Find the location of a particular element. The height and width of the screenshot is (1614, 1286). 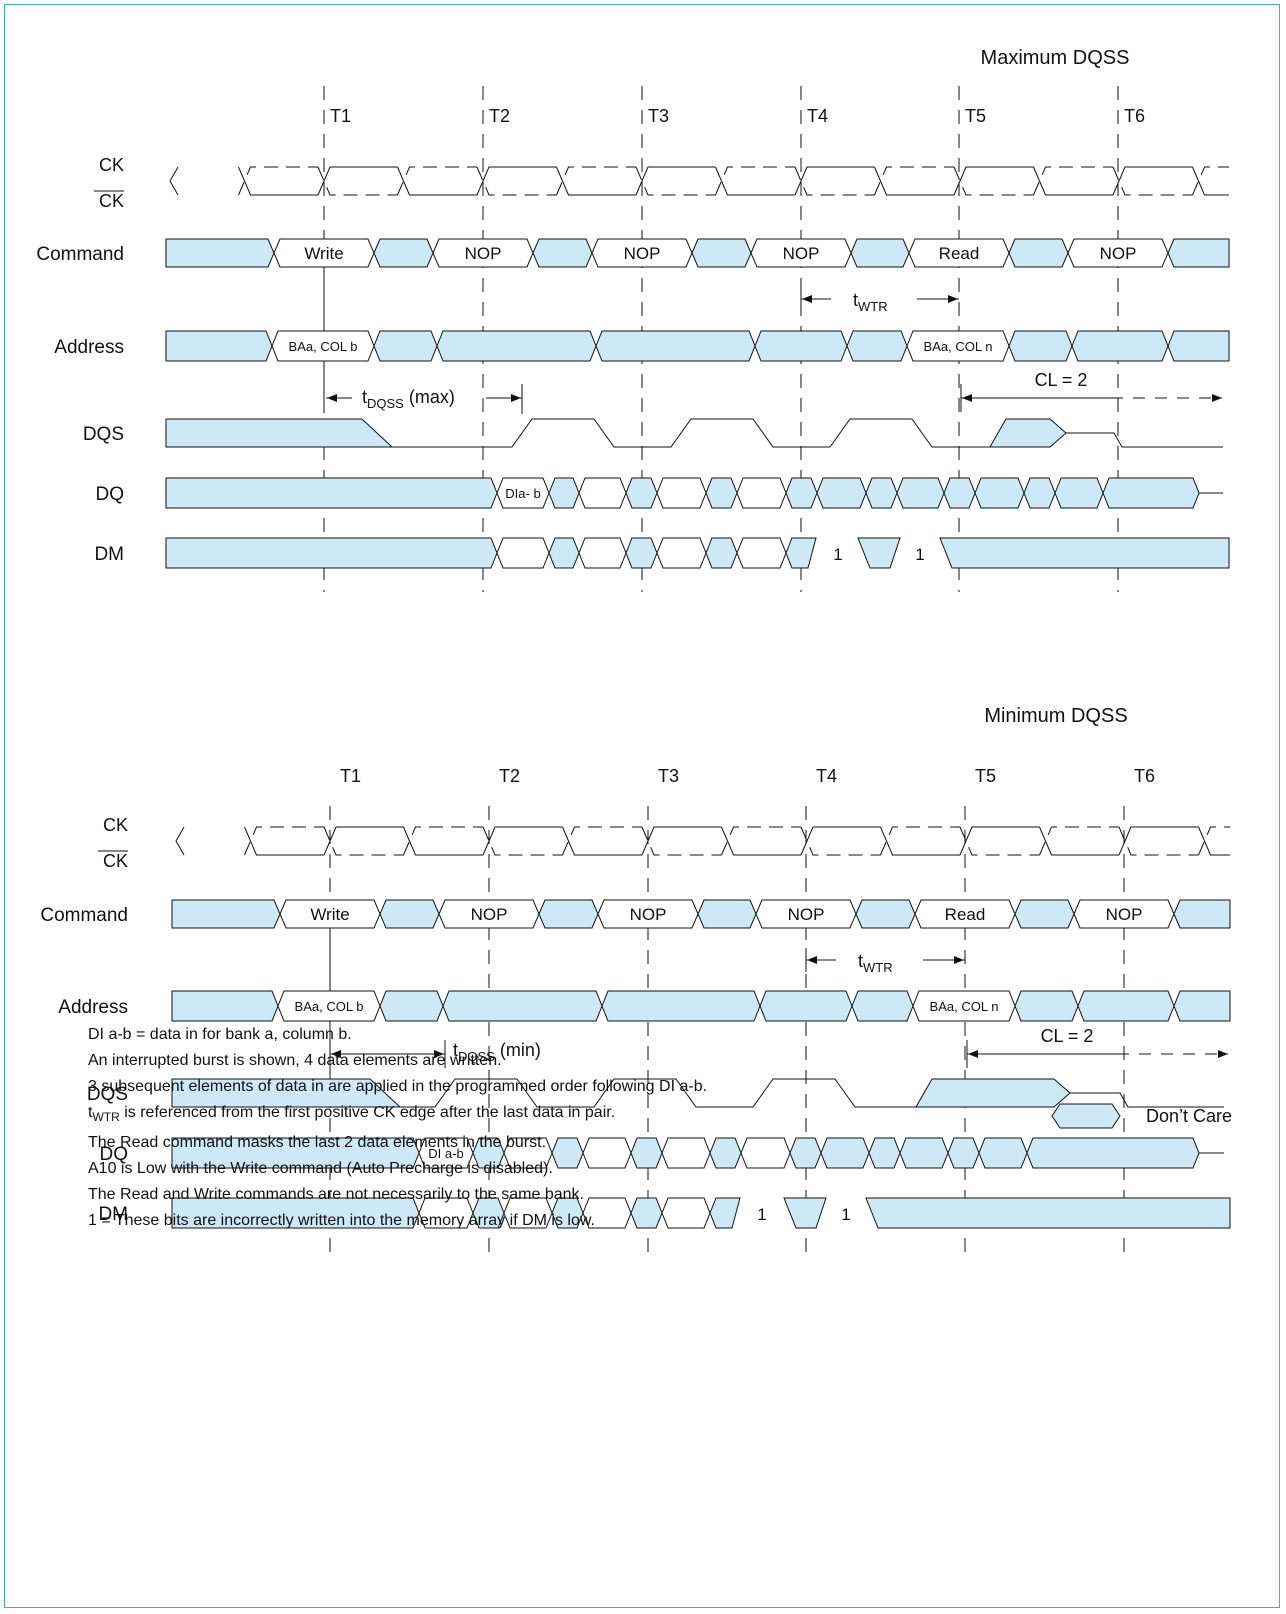

address-label: BAa, COL b is located at coordinates (323, 346).